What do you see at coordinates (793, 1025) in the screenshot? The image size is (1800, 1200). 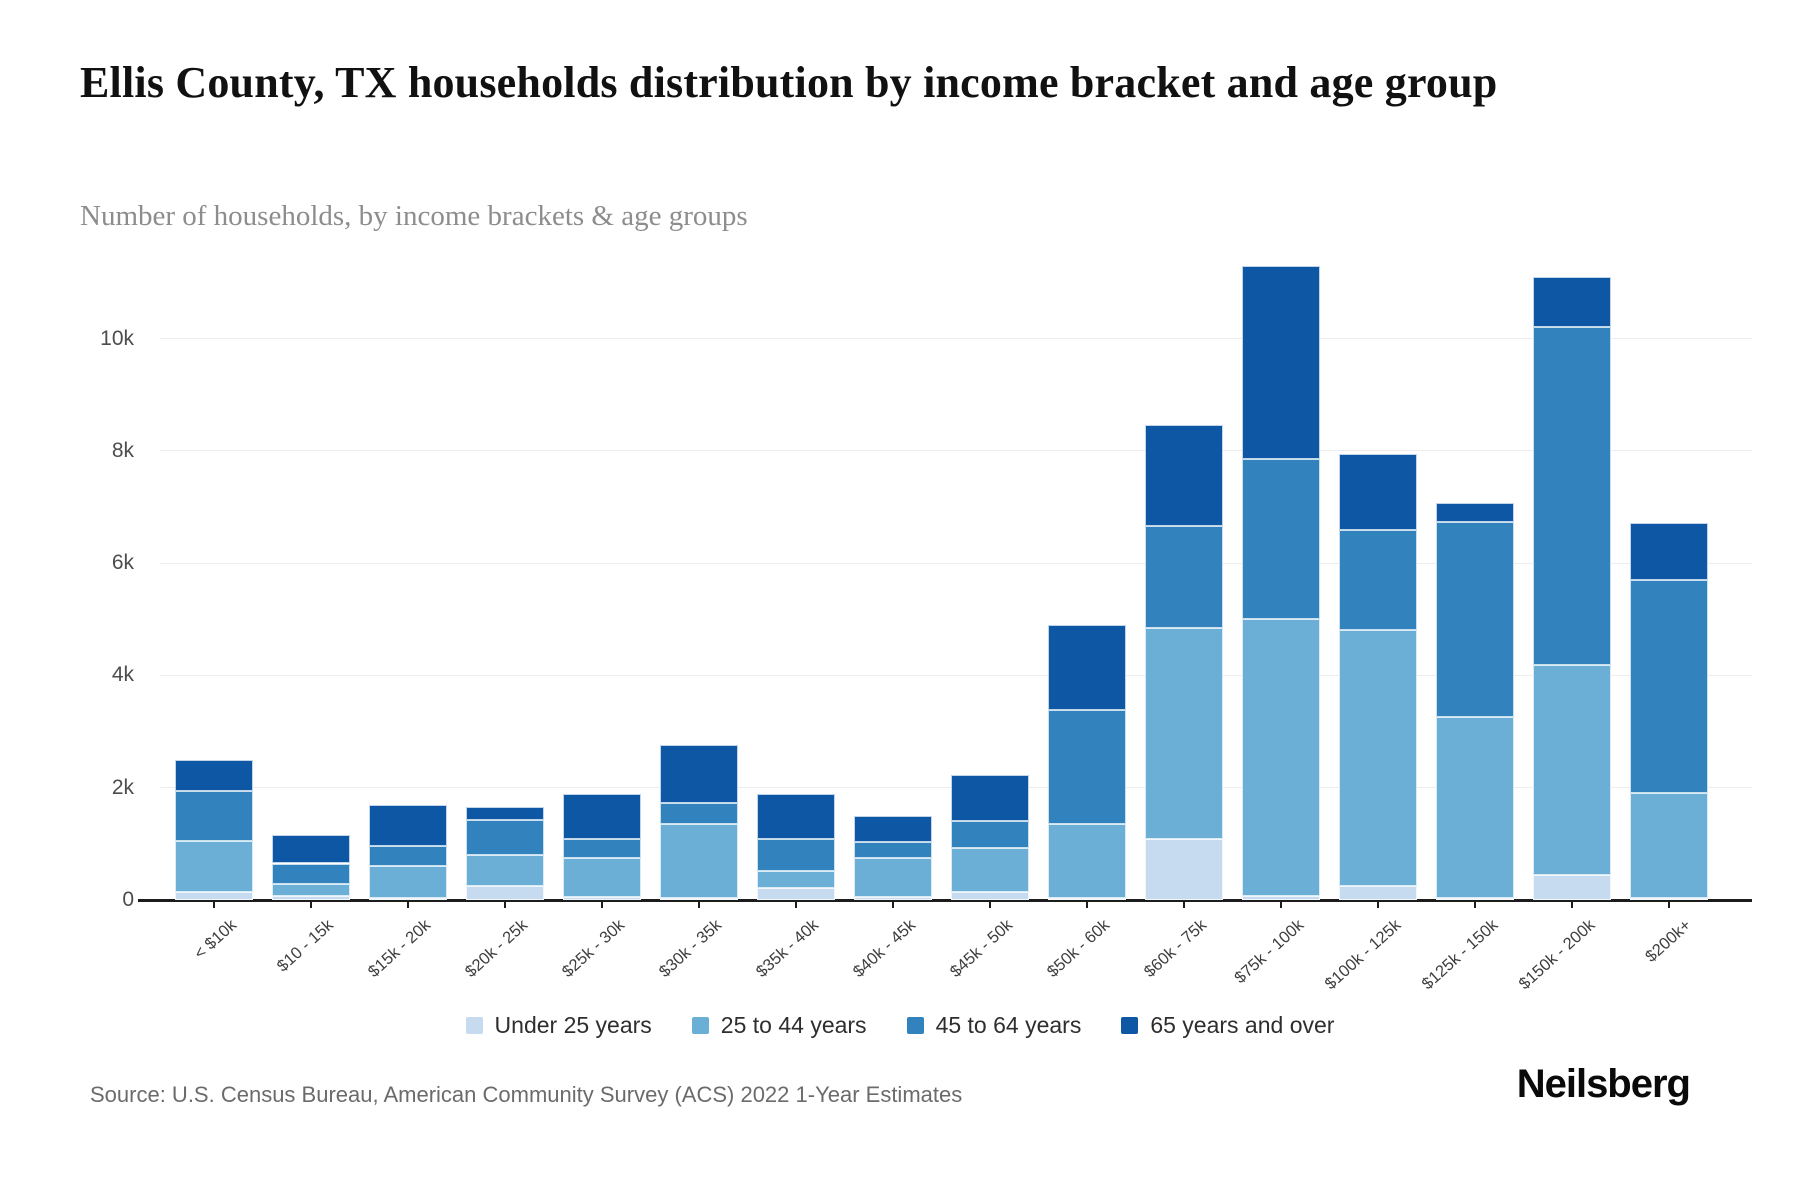 I see `legend-label: 25 to 44 years` at bounding box center [793, 1025].